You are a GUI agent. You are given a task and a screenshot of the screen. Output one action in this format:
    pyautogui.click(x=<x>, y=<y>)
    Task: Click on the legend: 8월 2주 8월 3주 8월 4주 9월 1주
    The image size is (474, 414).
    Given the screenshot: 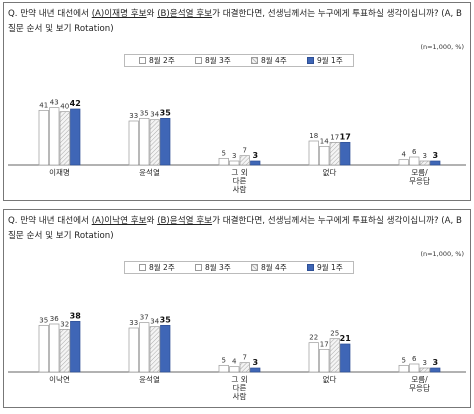 What is the action you would take?
    pyautogui.click(x=239, y=267)
    